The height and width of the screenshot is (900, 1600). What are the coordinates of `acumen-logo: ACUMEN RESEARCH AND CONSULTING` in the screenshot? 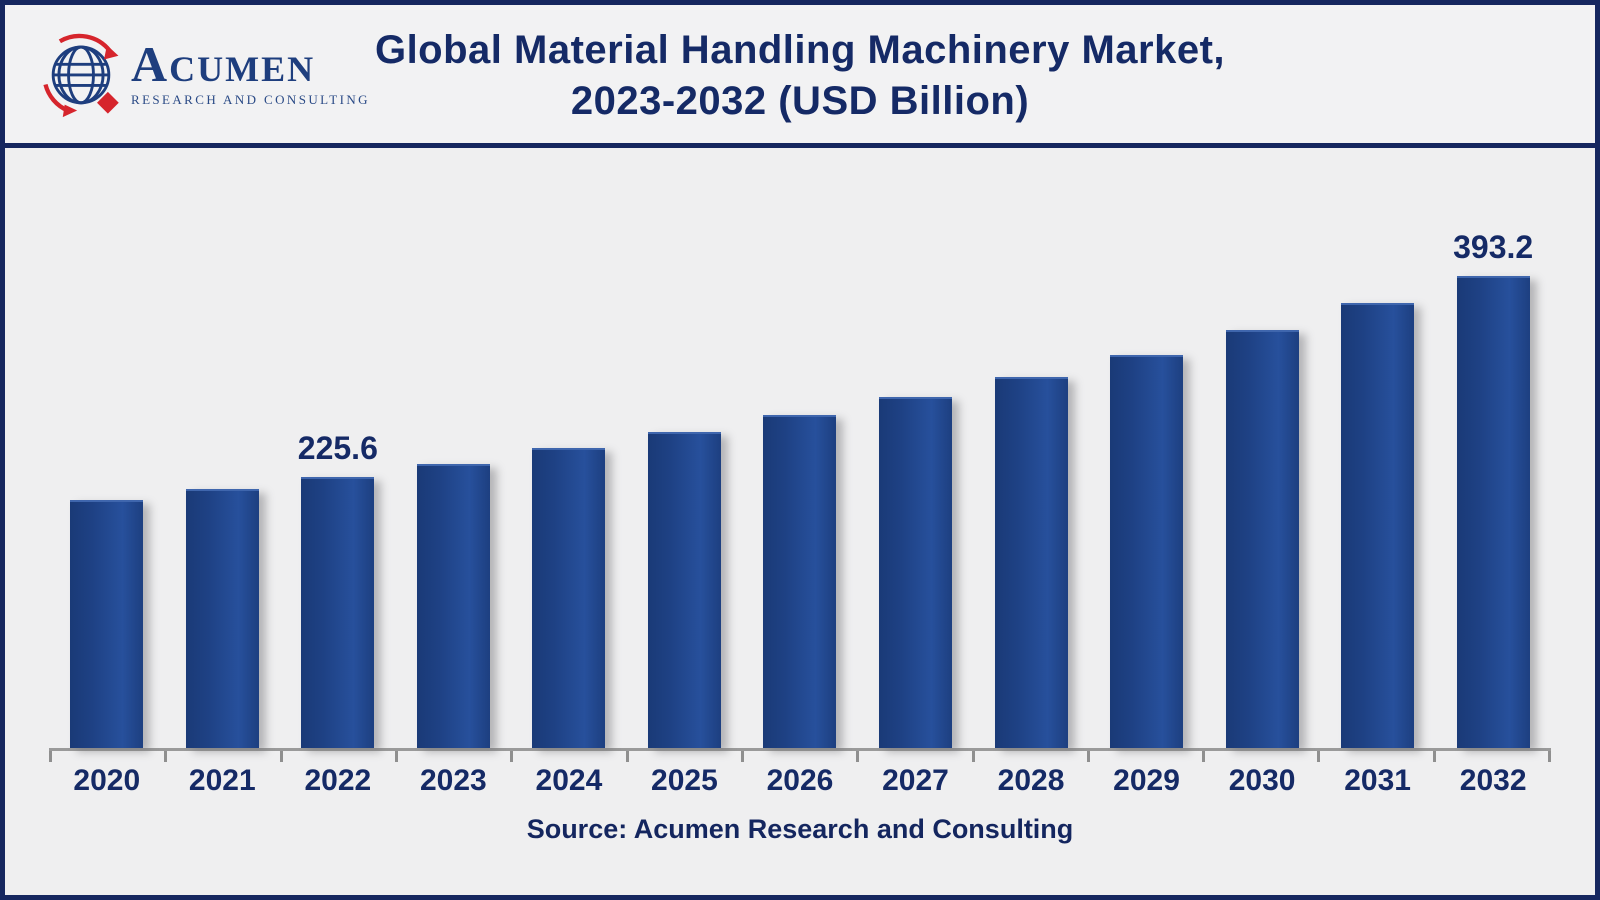 It's located at (201, 73).